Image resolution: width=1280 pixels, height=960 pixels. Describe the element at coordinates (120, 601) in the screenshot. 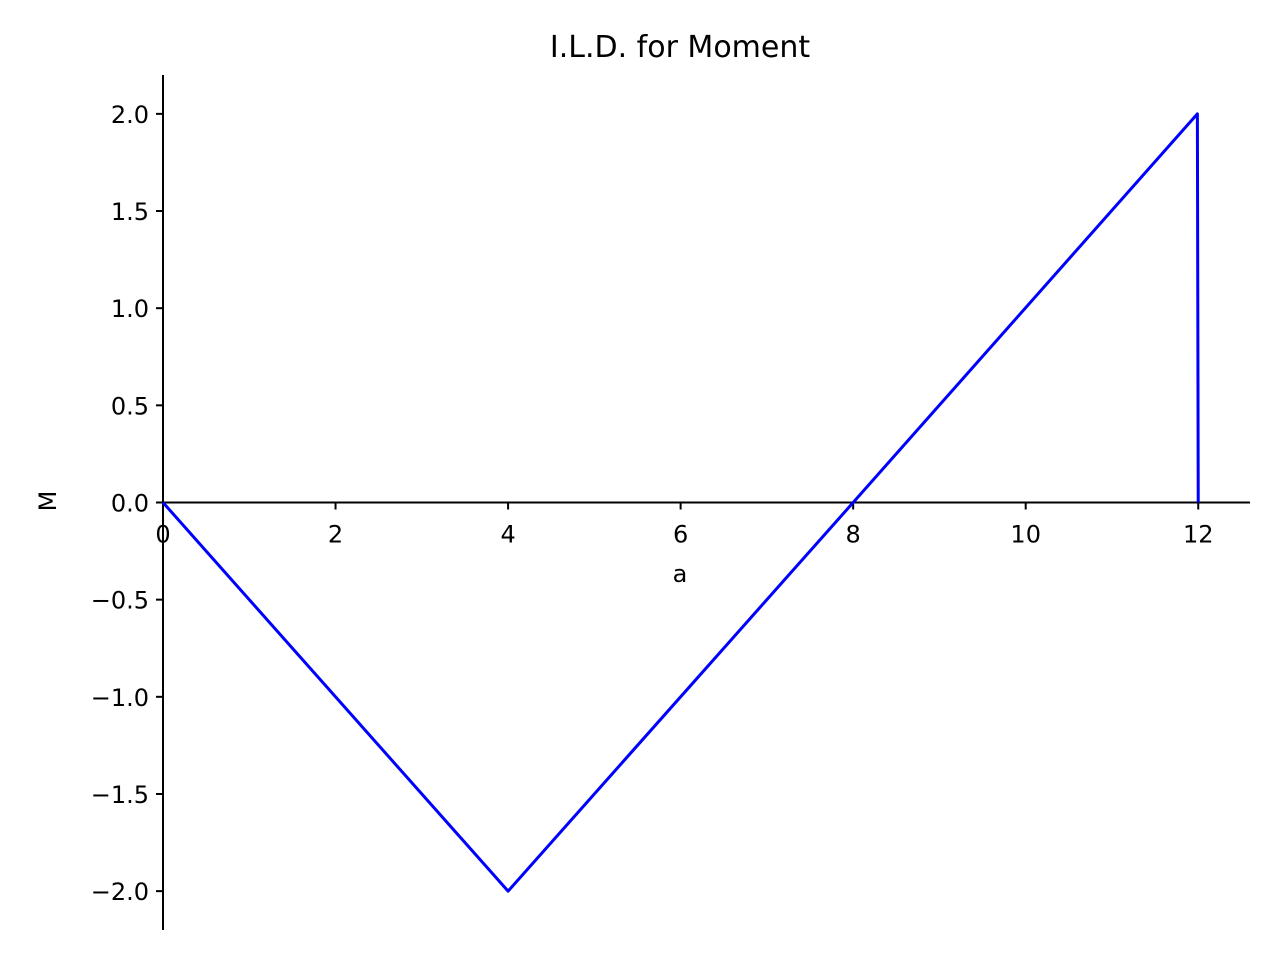

I see `y-tick-label: −0.5` at that location.